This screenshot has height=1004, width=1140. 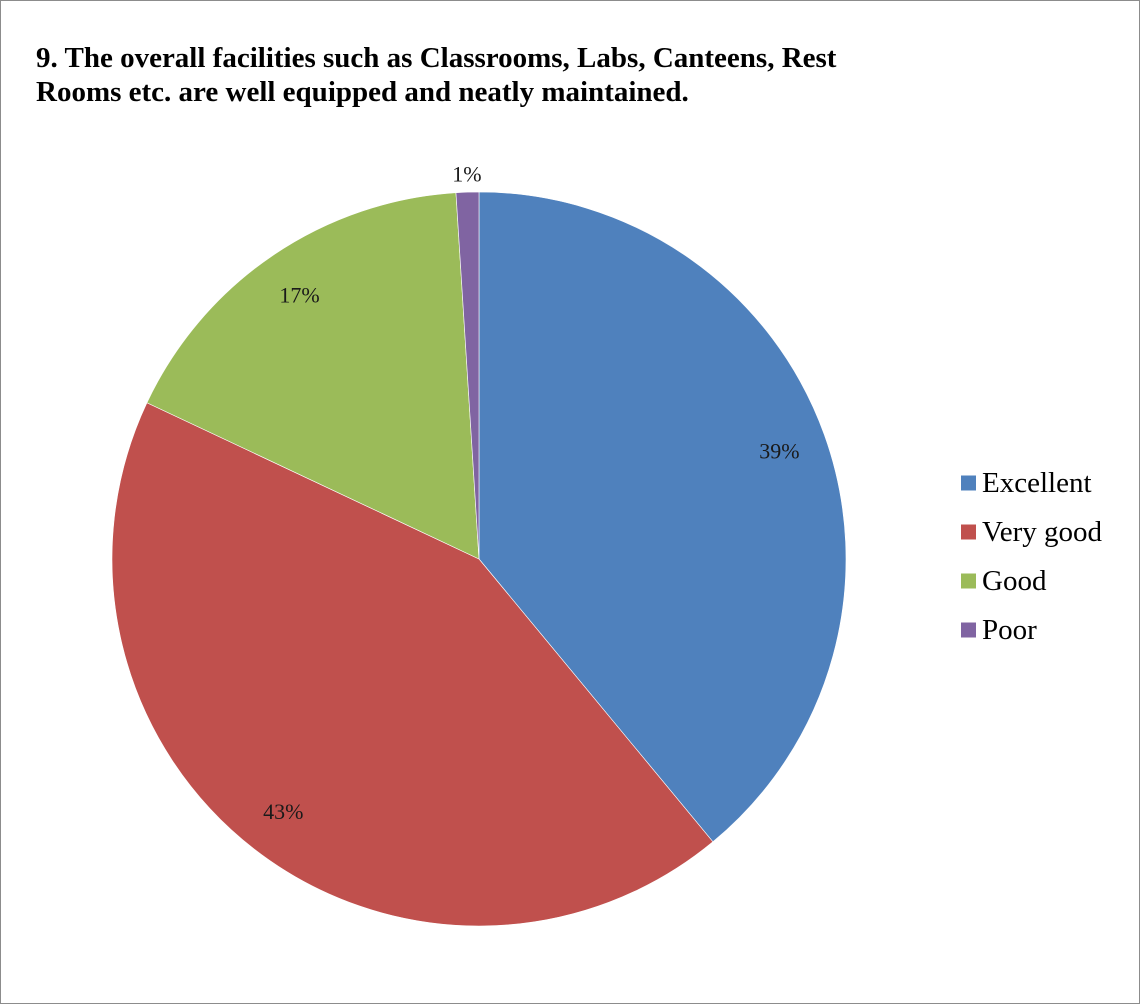 What do you see at coordinates (968, 483) in the screenshot?
I see `legend-swatch-excellent` at bounding box center [968, 483].